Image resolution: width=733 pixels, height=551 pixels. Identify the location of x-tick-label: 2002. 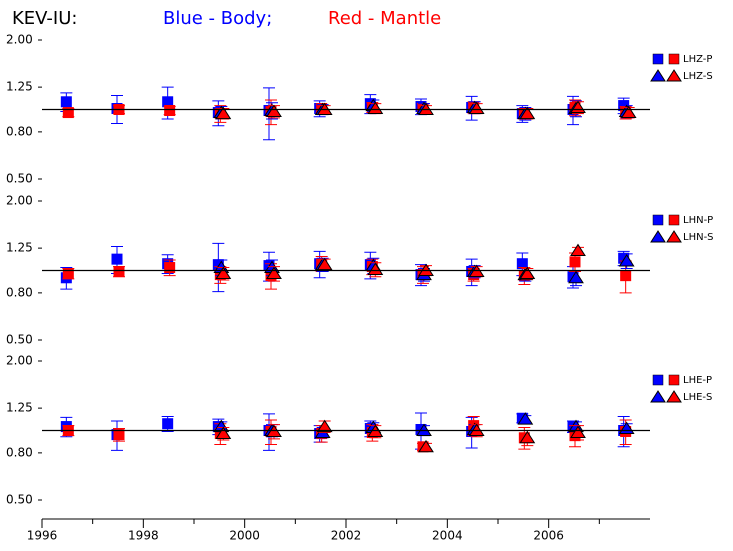
(346, 536).